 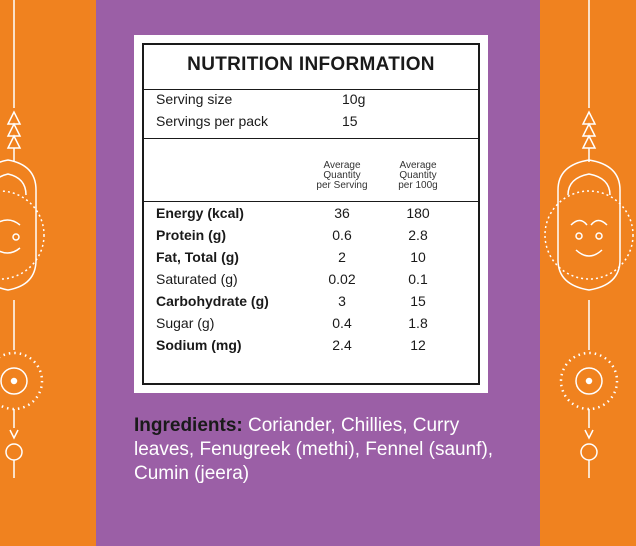 I want to click on nutrient-name: Sugar (g), so click(x=185, y=323).